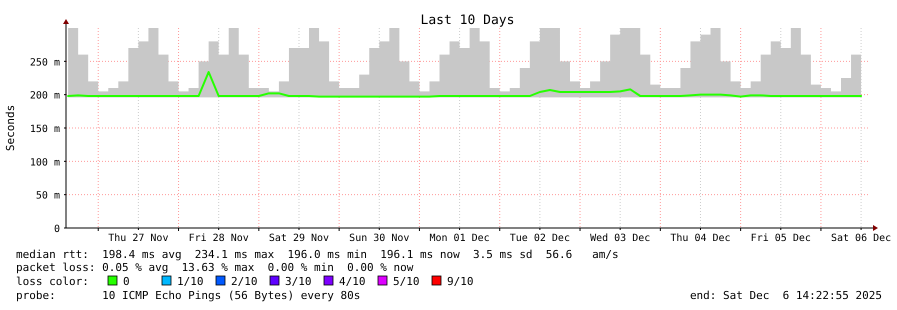  I want to click on line-series, so click(464, 84).